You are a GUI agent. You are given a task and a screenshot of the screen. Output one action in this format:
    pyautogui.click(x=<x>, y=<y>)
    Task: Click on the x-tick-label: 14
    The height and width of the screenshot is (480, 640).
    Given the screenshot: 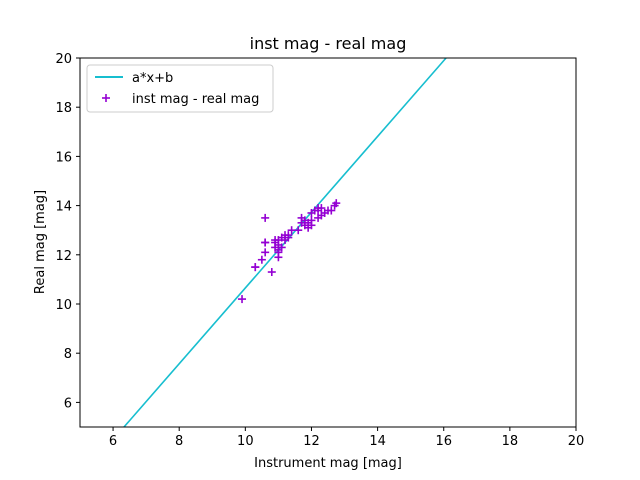 What is the action you would take?
    pyautogui.click(x=377, y=441)
    